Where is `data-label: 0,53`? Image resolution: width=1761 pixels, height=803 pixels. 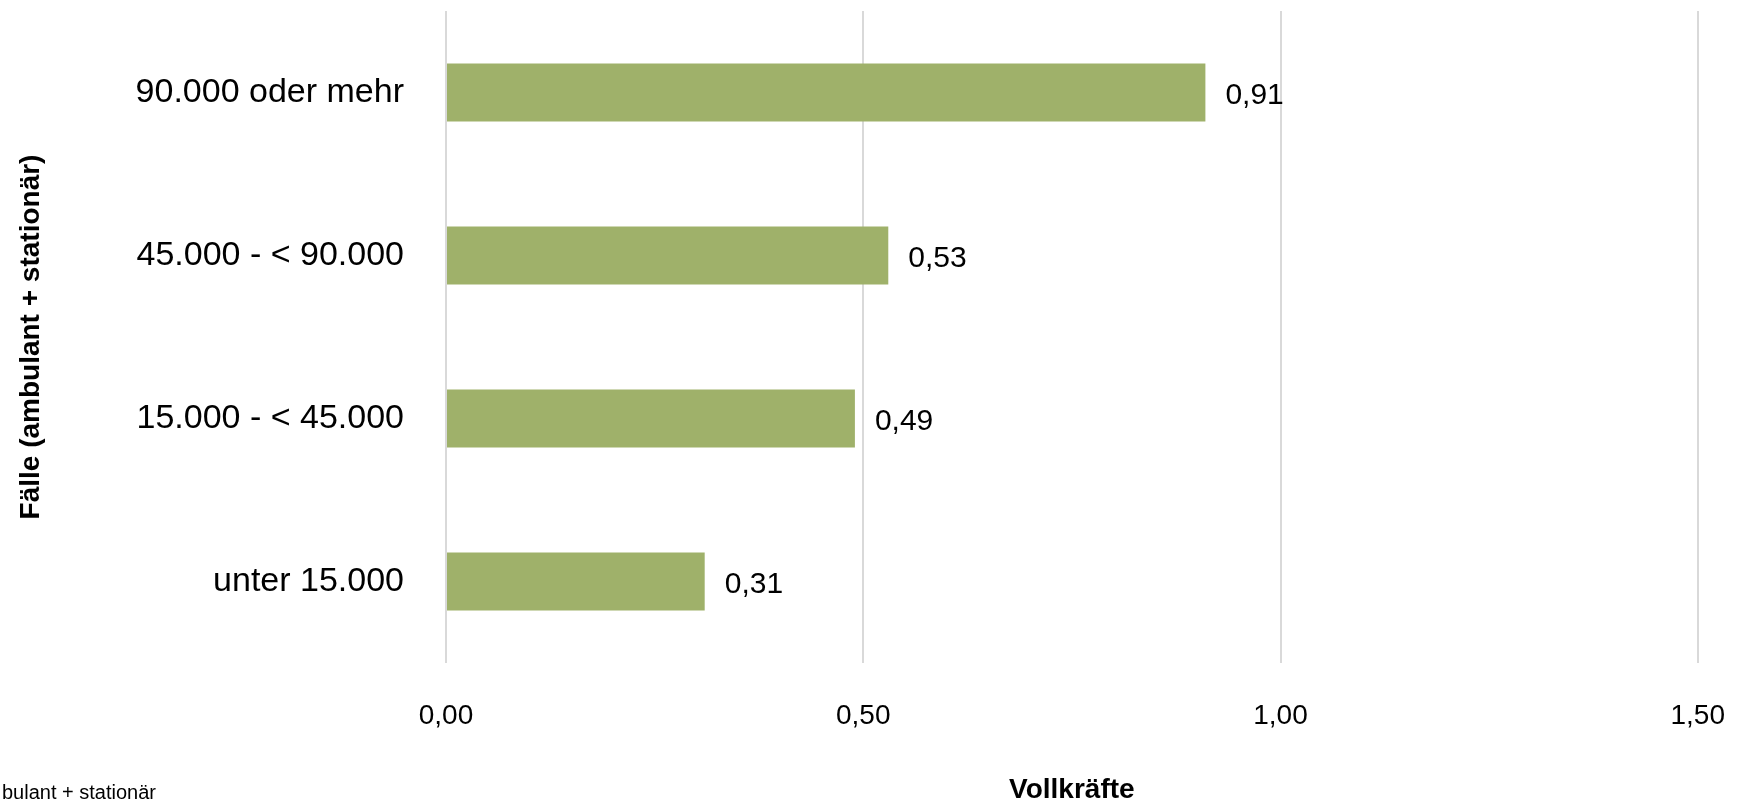
data-label: 0,53 is located at coordinates (937, 256).